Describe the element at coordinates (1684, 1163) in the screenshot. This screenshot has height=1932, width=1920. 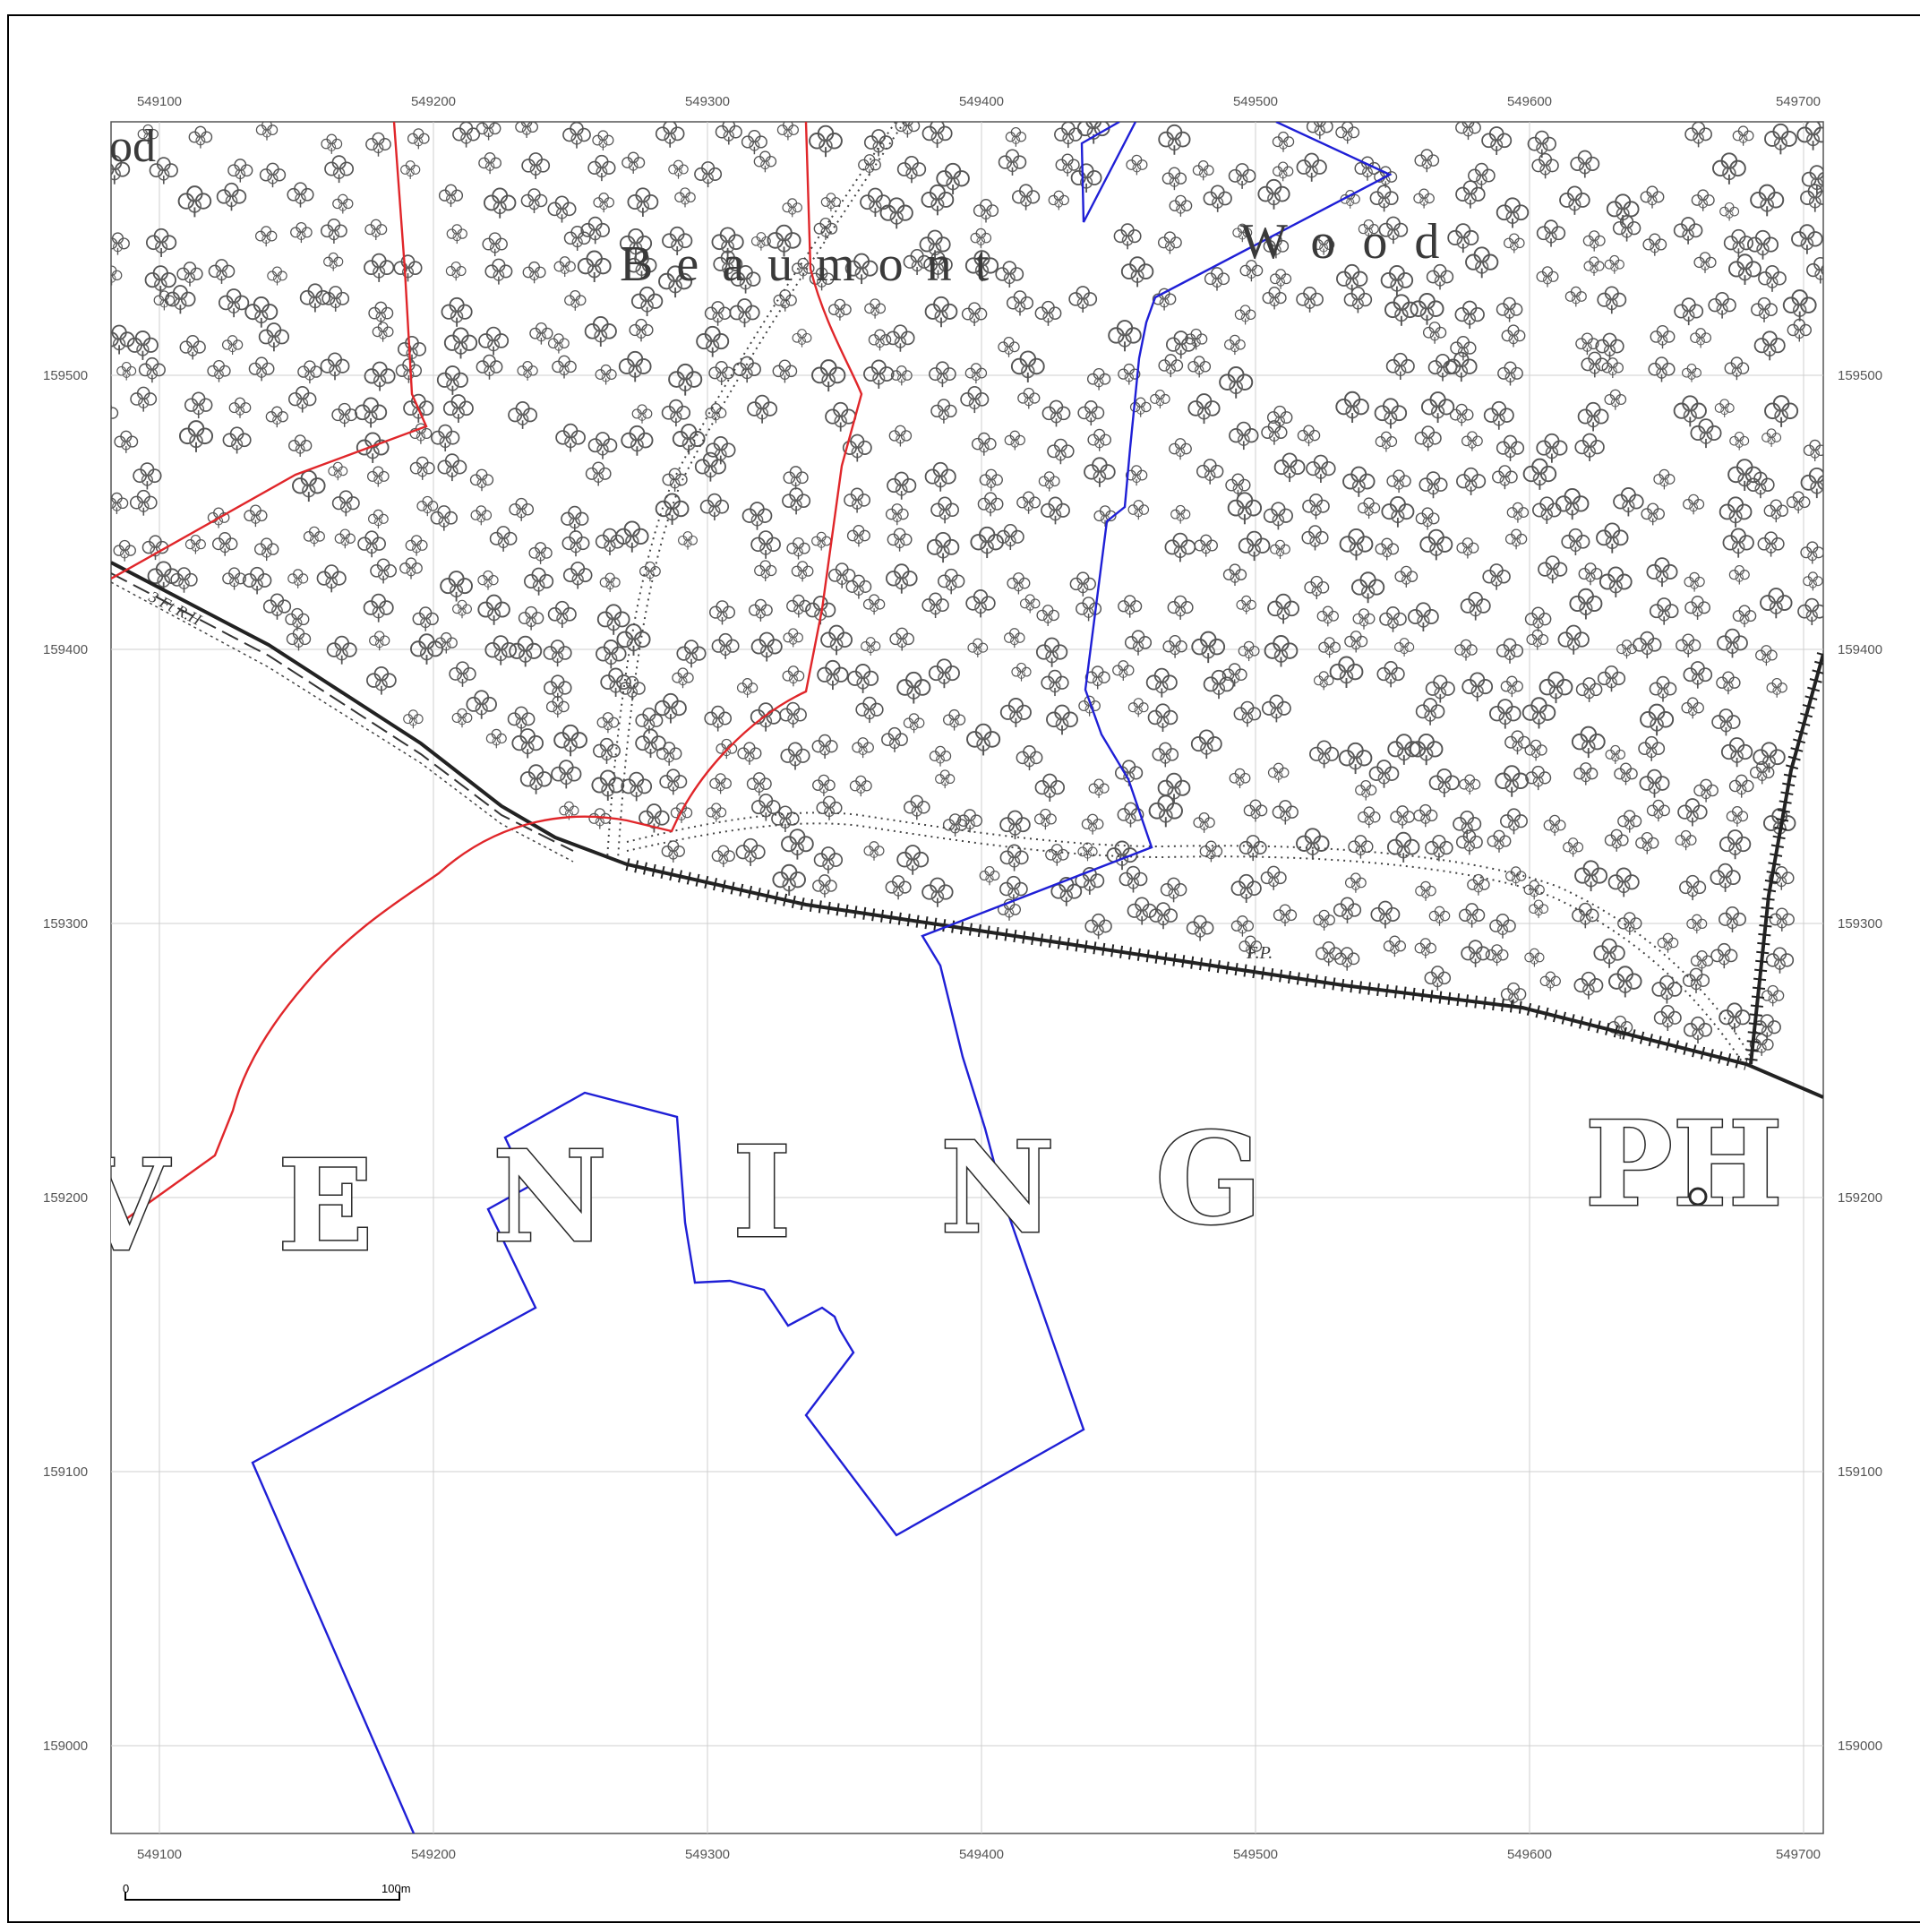
I see `ph-label: PH` at that location.